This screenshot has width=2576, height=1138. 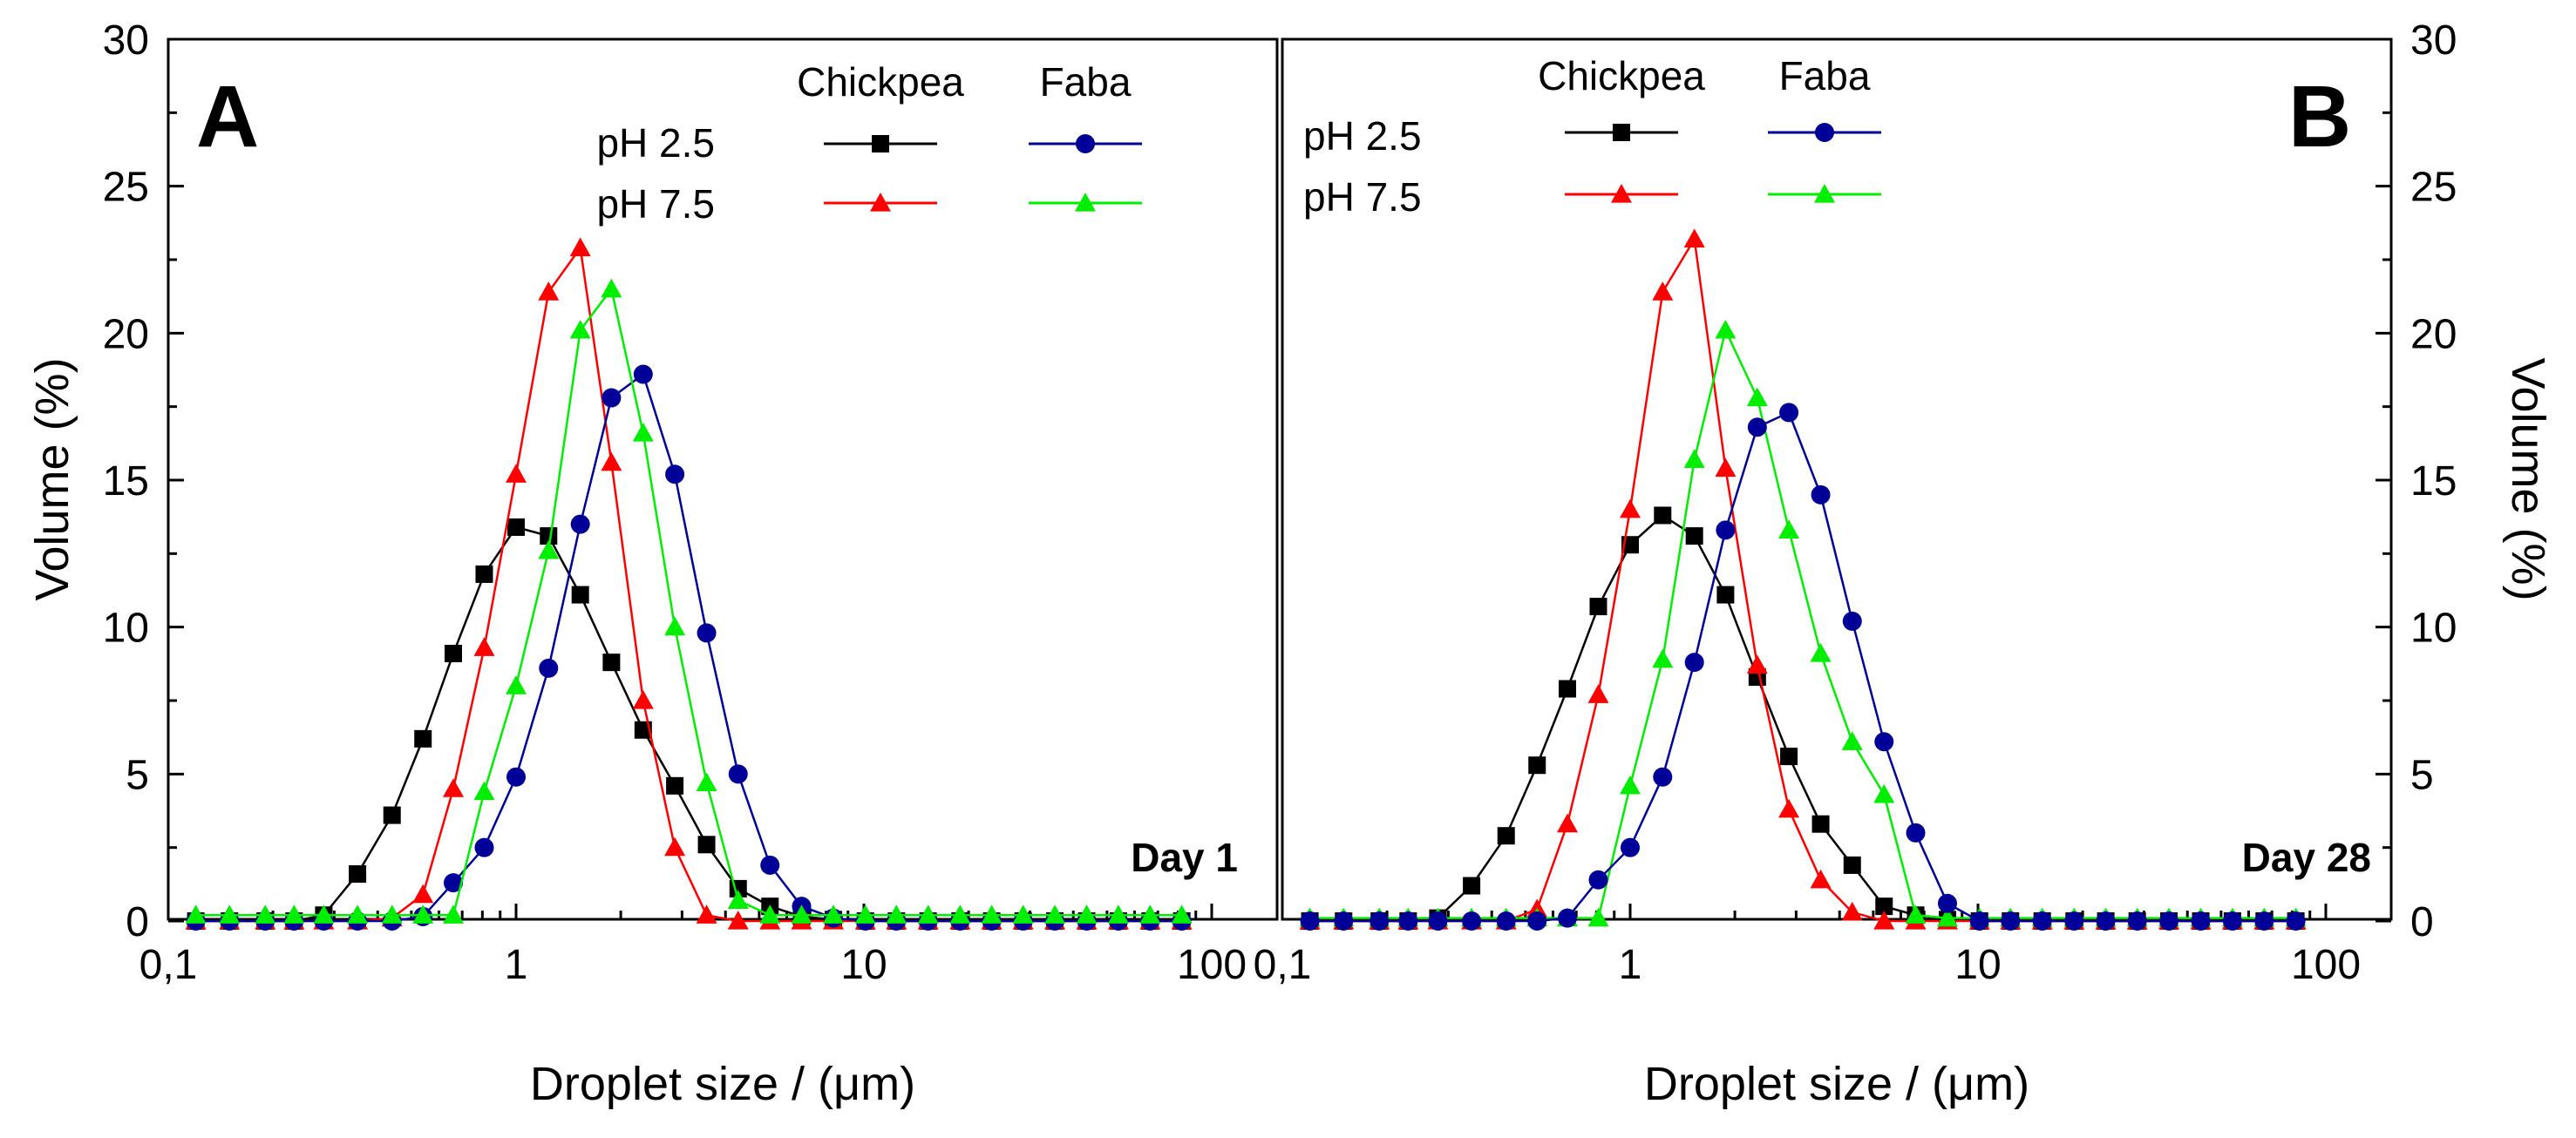 What do you see at coordinates (2433, 188) in the screenshot?
I see `y-tick-label: 25` at bounding box center [2433, 188].